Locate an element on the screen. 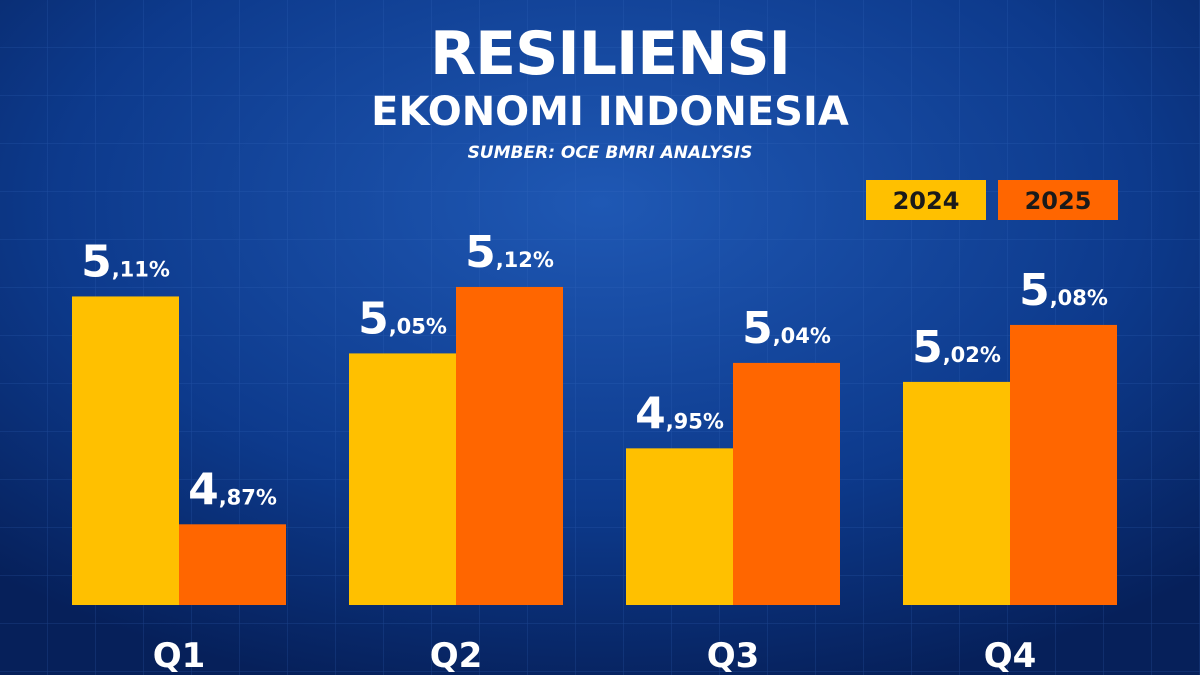 The height and width of the screenshot is (675, 1200). x-tick-label: Q2 is located at coordinates (456, 655).